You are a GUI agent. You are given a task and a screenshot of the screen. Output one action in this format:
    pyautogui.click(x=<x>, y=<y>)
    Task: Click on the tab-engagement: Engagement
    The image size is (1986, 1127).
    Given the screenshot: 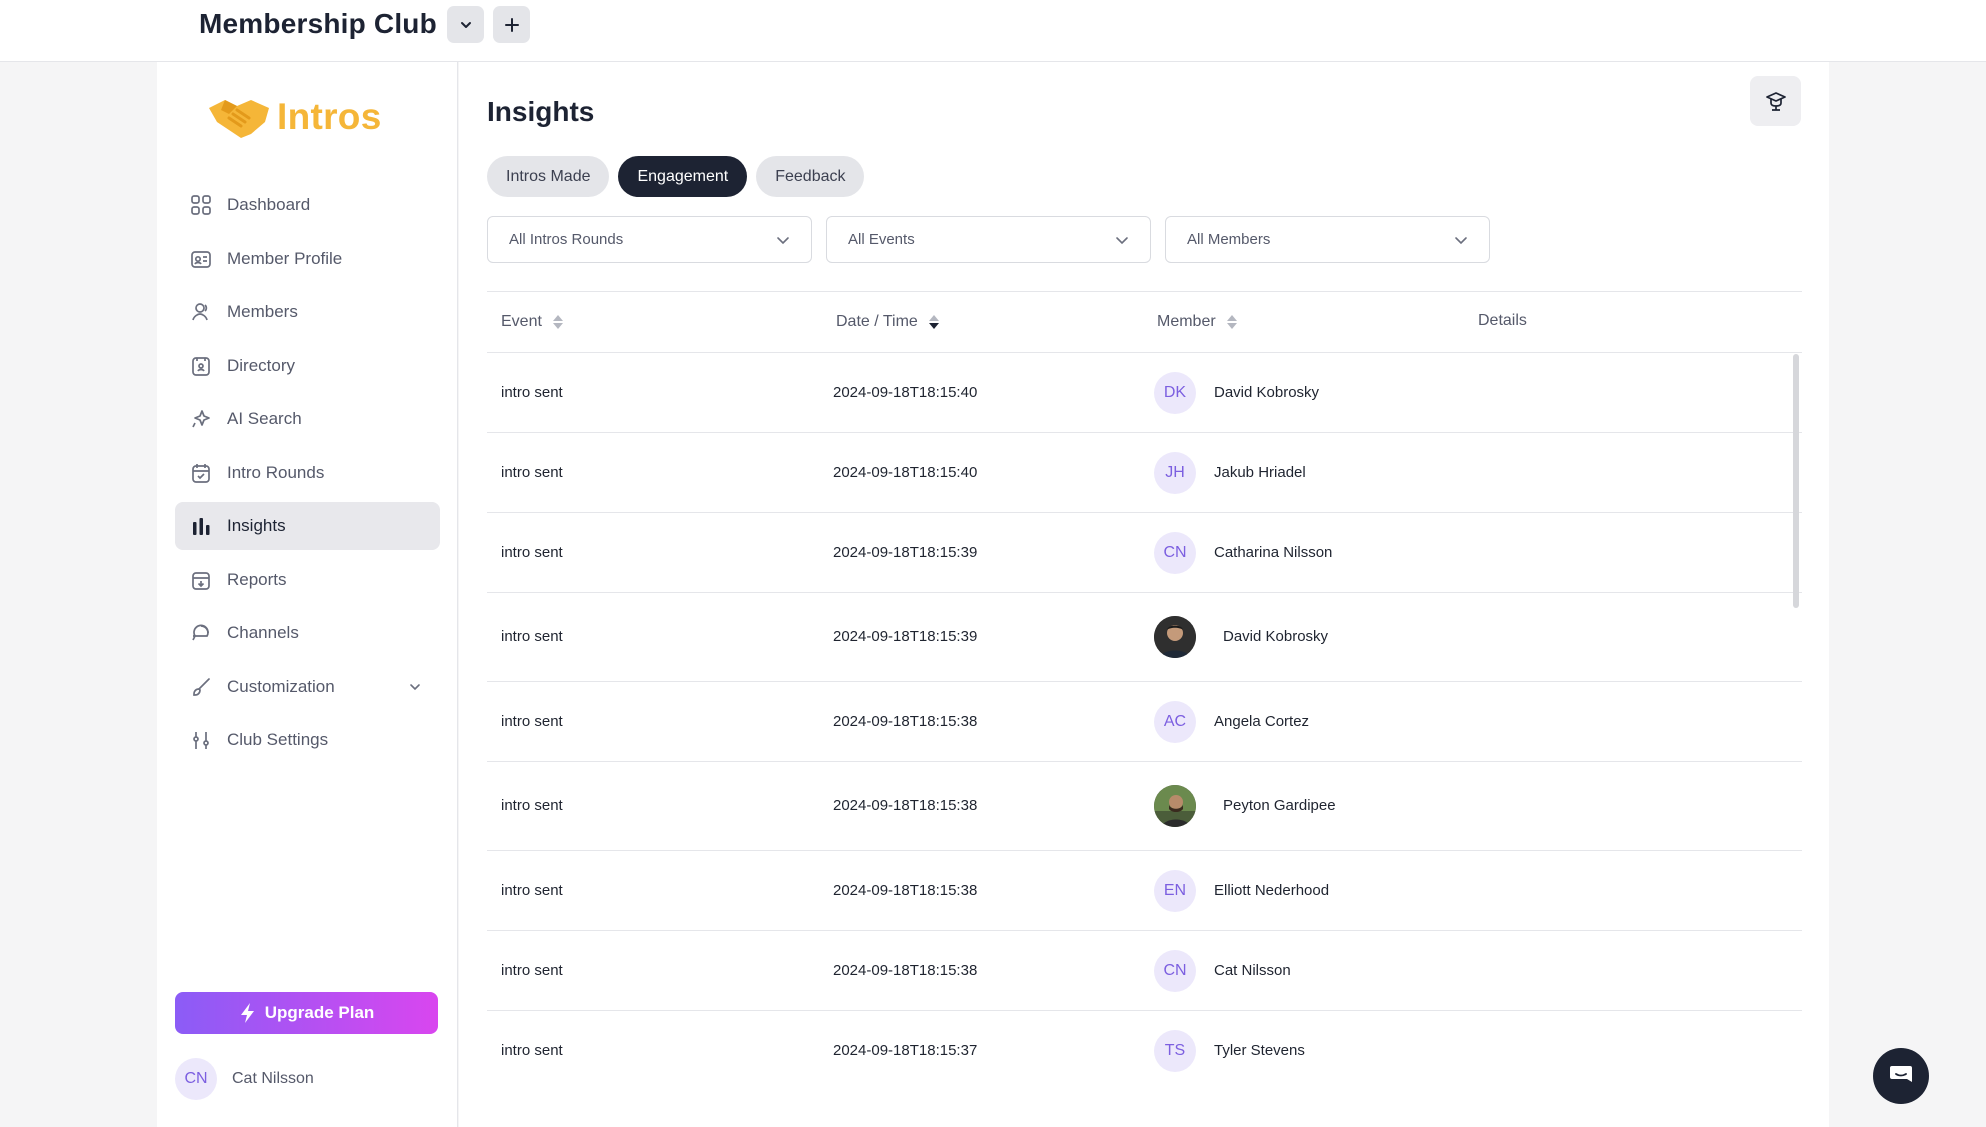 What is the action you would take?
    pyautogui.click(x=683, y=176)
    